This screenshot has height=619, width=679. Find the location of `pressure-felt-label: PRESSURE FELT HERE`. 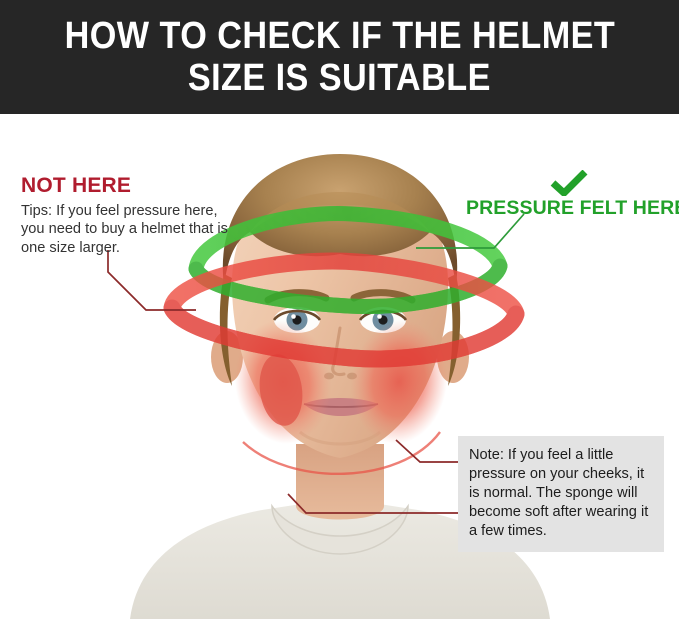

pressure-felt-label: PRESSURE FELT HERE is located at coordinates (572, 208).